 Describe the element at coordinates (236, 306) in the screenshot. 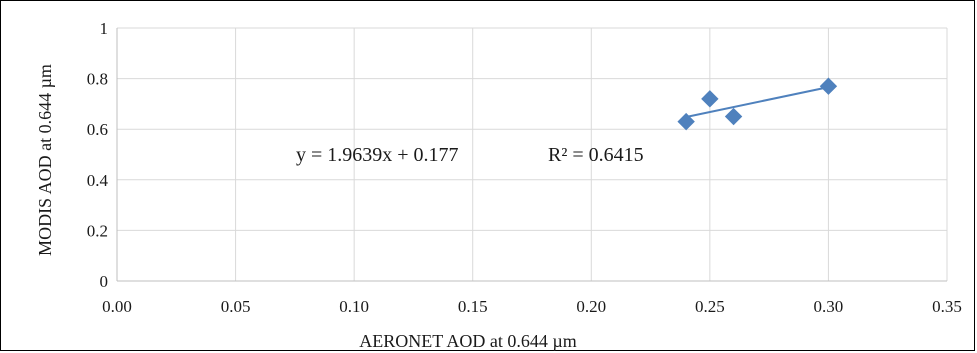

I see `x-tick-label: 0.05` at that location.